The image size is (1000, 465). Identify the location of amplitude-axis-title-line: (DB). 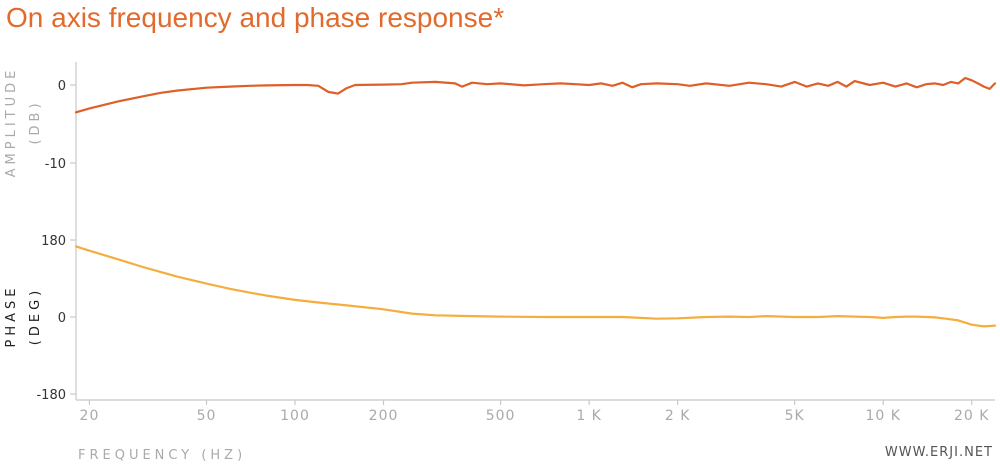
(35, 121).